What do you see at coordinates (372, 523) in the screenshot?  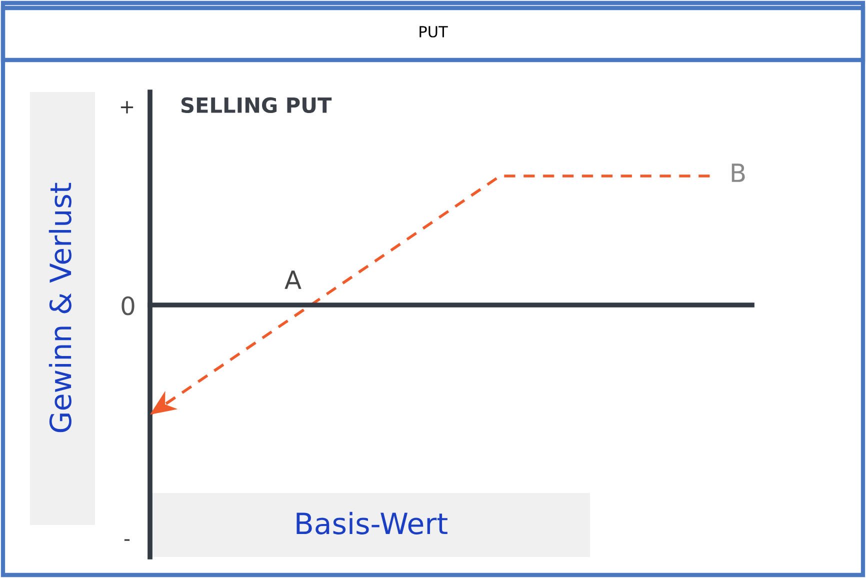 I see `x-axis-title: Basis-Wert` at bounding box center [372, 523].